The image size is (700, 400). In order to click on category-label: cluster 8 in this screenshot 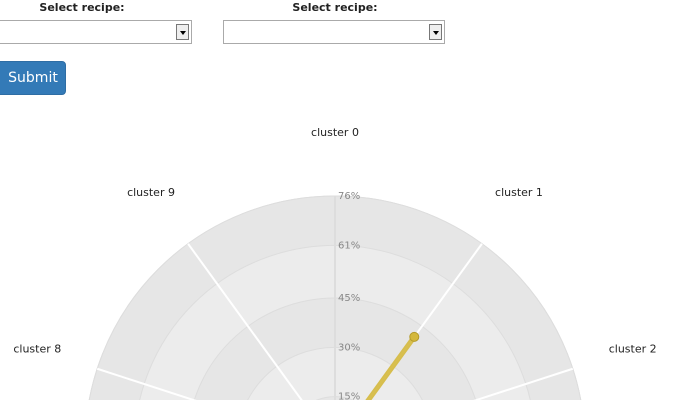, I will do `click(37, 348)`.